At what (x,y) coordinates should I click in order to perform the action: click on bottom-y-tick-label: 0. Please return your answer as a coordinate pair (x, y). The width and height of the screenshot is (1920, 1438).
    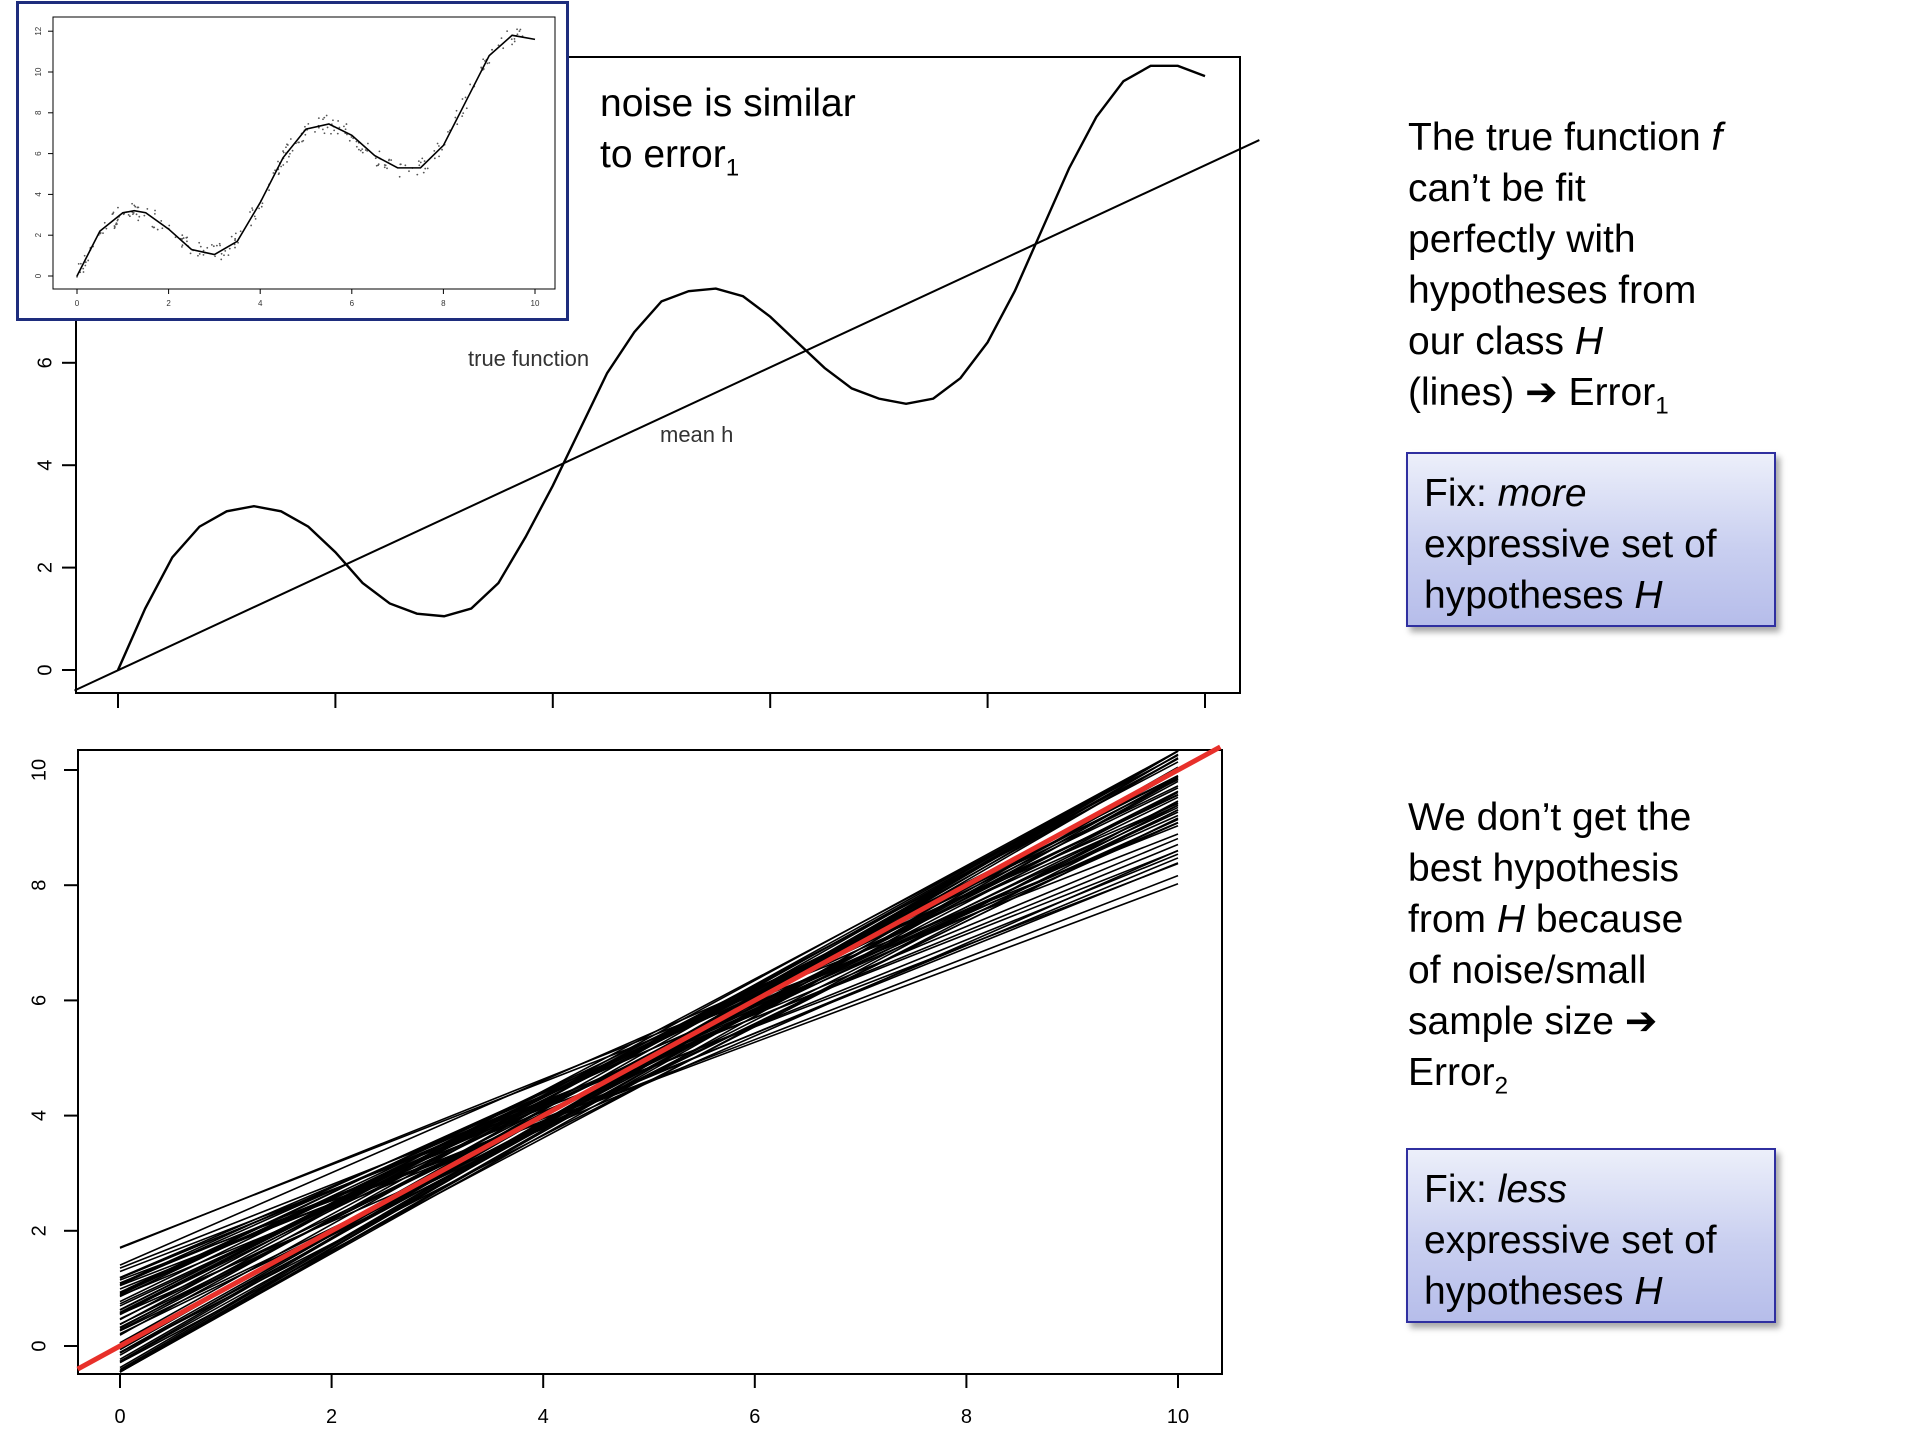
    Looking at the image, I should click on (39, 1345).